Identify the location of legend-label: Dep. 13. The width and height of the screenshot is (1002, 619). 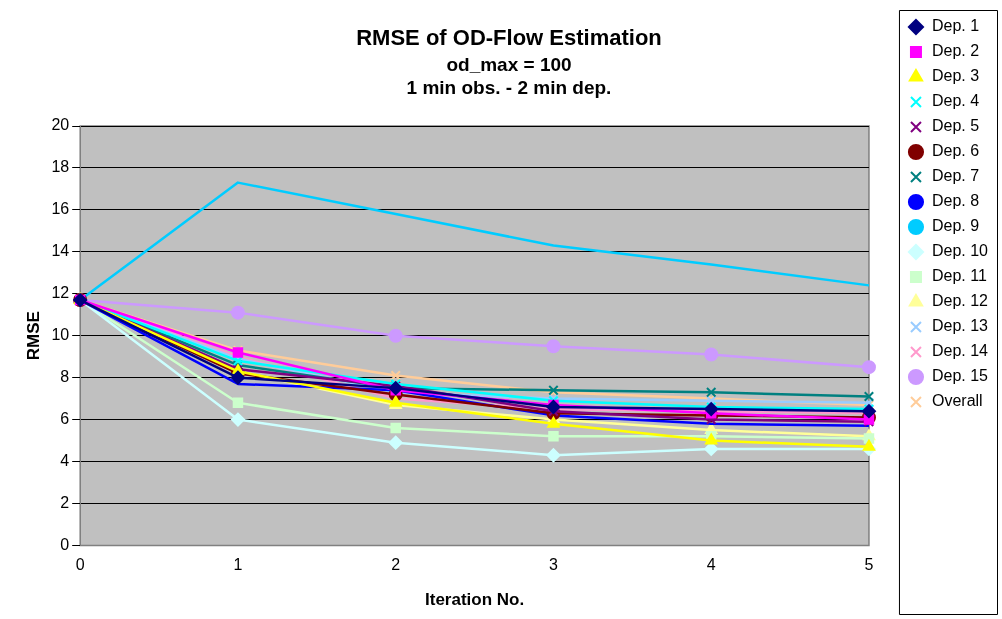
(960, 326).